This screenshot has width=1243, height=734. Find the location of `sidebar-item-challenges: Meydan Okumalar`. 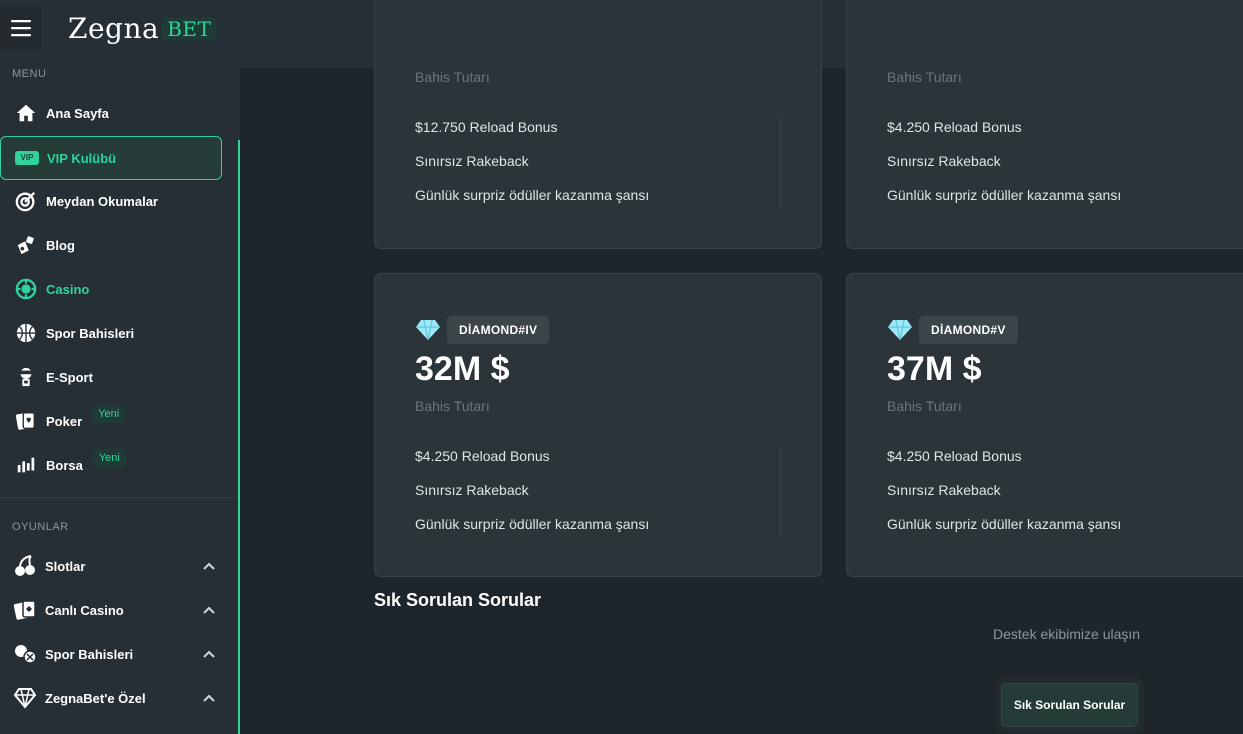

sidebar-item-challenges: Meydan Okumalar is located at coordinates (111, 201).